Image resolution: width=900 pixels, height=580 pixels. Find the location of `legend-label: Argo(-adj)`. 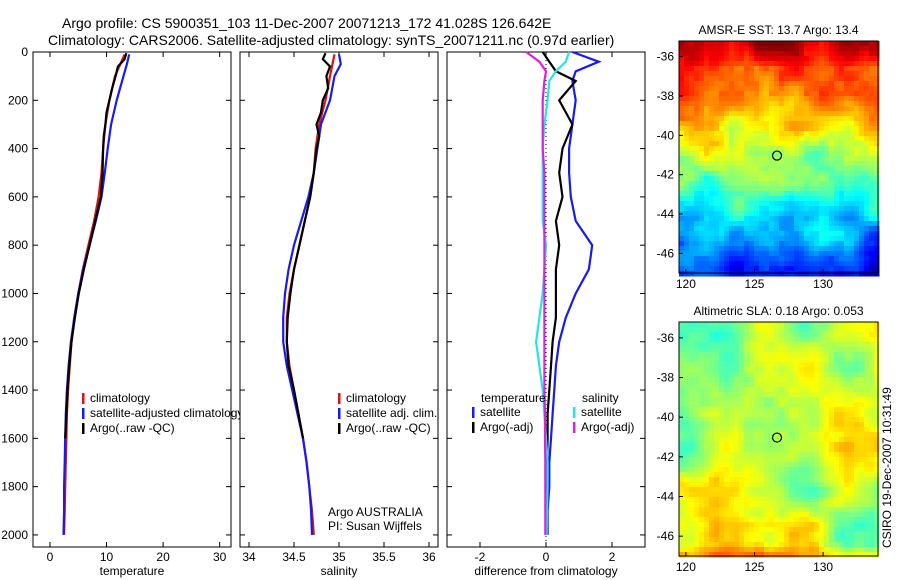

legend-label: Argo(-adj) is located at coordinates (607, 427).